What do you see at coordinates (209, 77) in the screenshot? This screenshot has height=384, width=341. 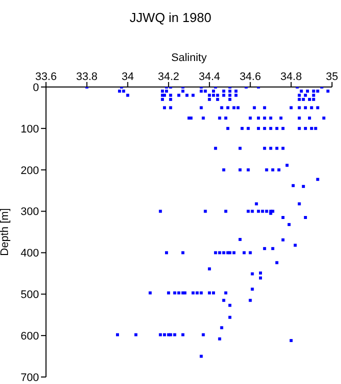 I see `x-tick-label: 34.4` at bounding box center [209, 77].